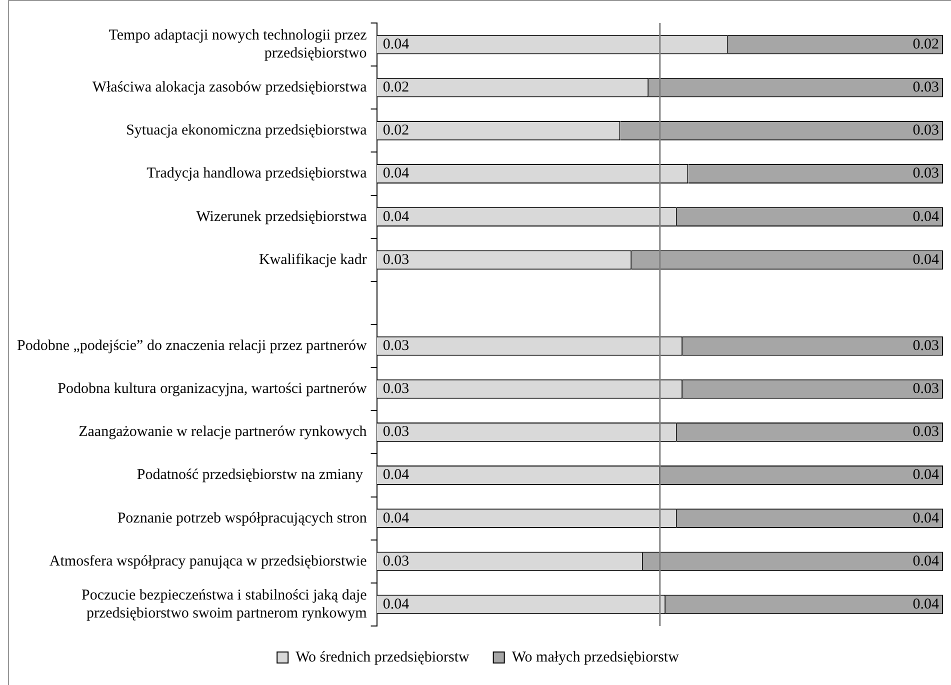 Image resolution: width=951 pixels, height=685 pixels. What do you see at coordinates (238, 44) in the screenshot?
I see `y-tick-label: Tempo adaptacji nowych technologii przez przedsiębiorstwo` at bounding box center [238, 44].